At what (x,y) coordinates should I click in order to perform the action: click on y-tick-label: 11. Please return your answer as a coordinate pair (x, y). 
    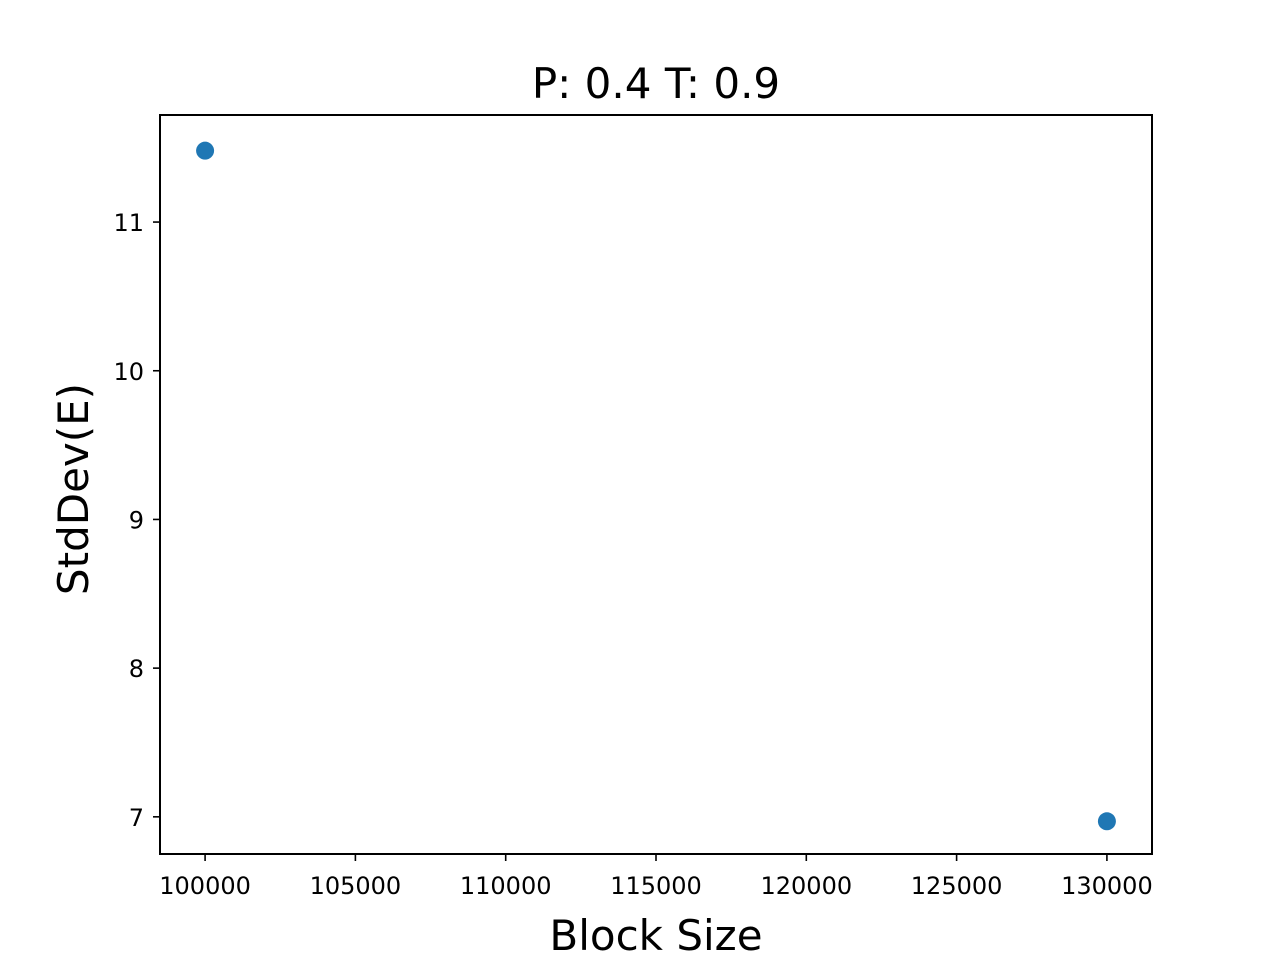
    Looking at the image, I should click on (128, 223).